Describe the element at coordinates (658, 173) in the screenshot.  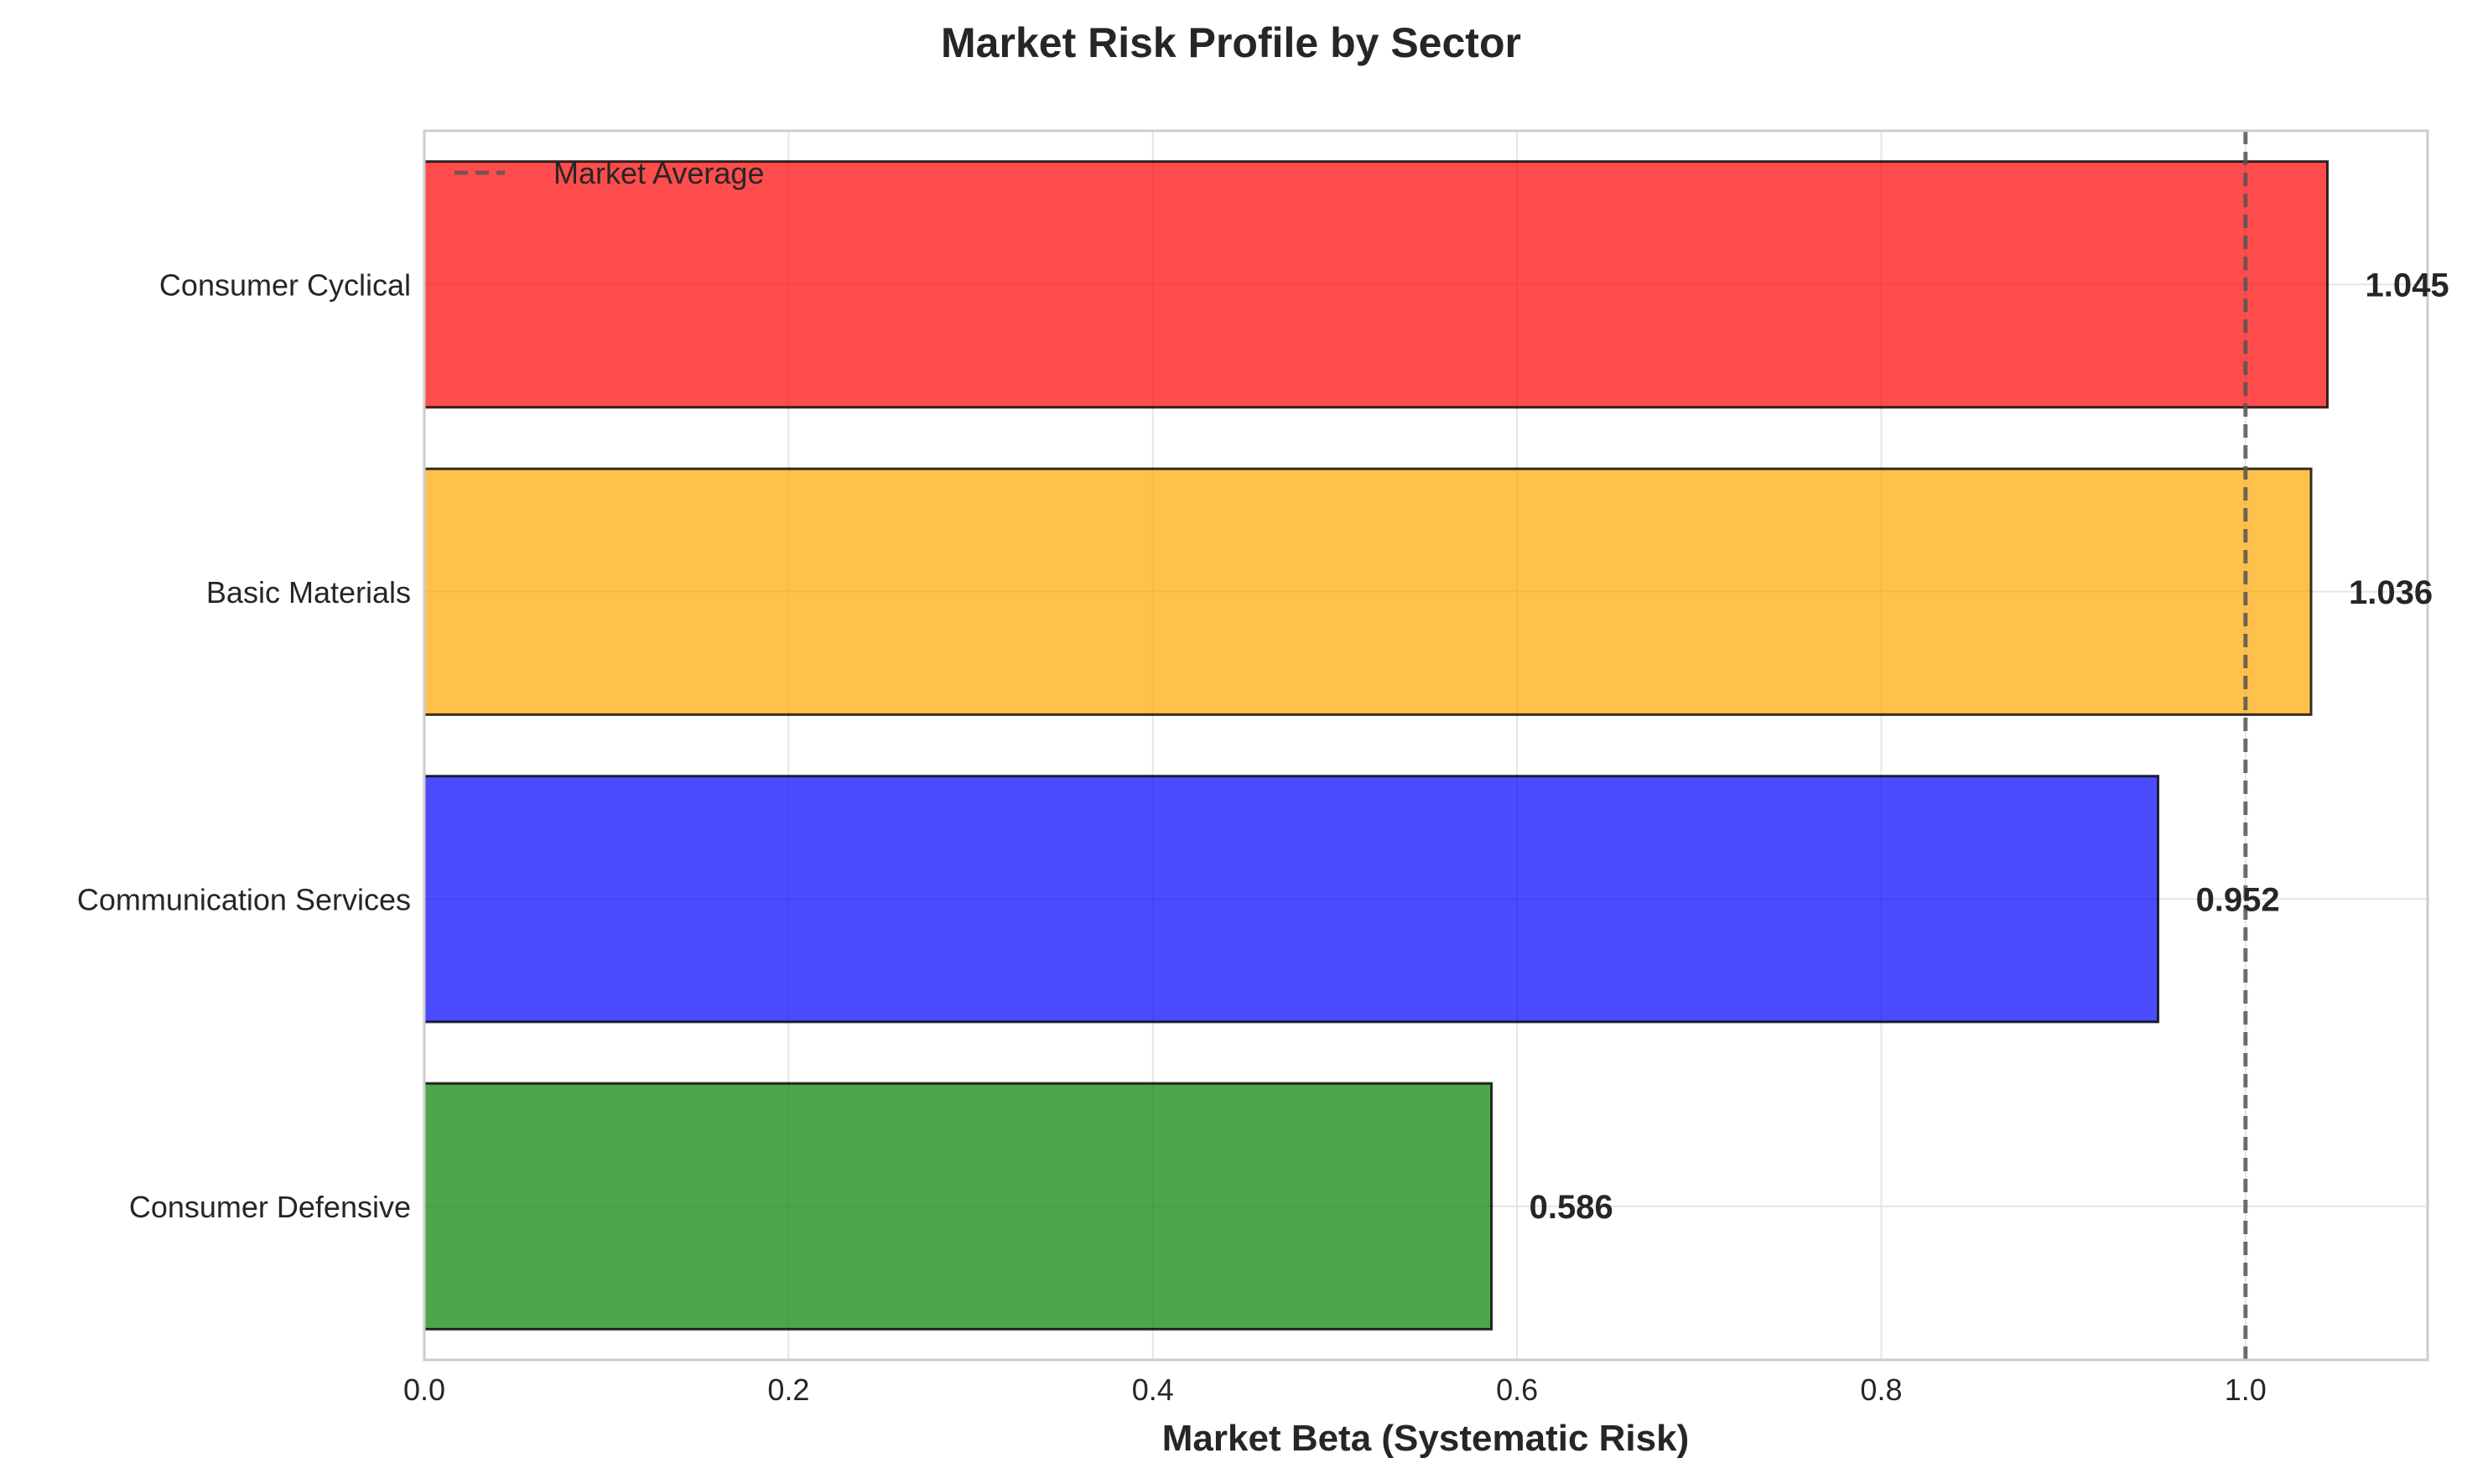
I see `legend-label-market-average: Market Average` at that location.